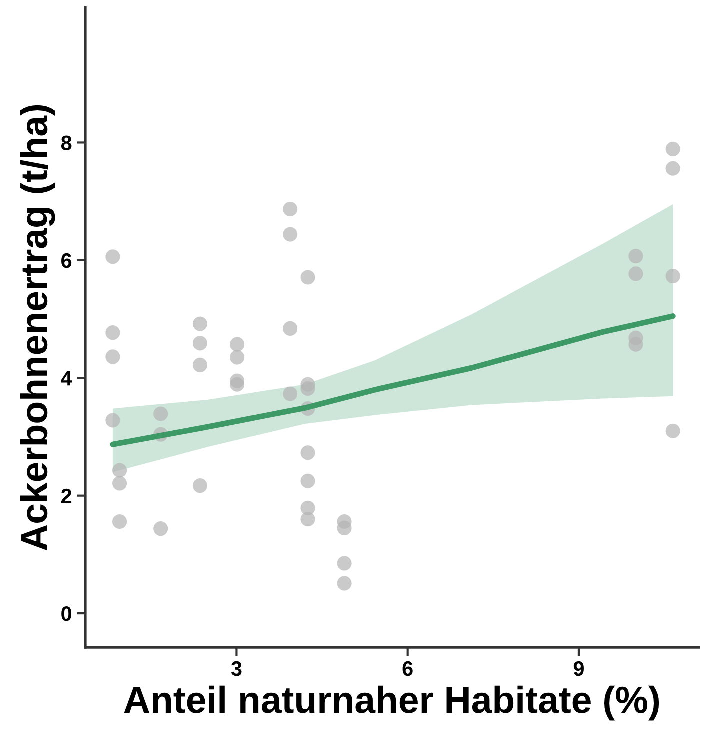 This screenshot has width=713, height=736. I want to click on x-axis-title: Anteil naturnaher Habitate (%), so click(392, 703).